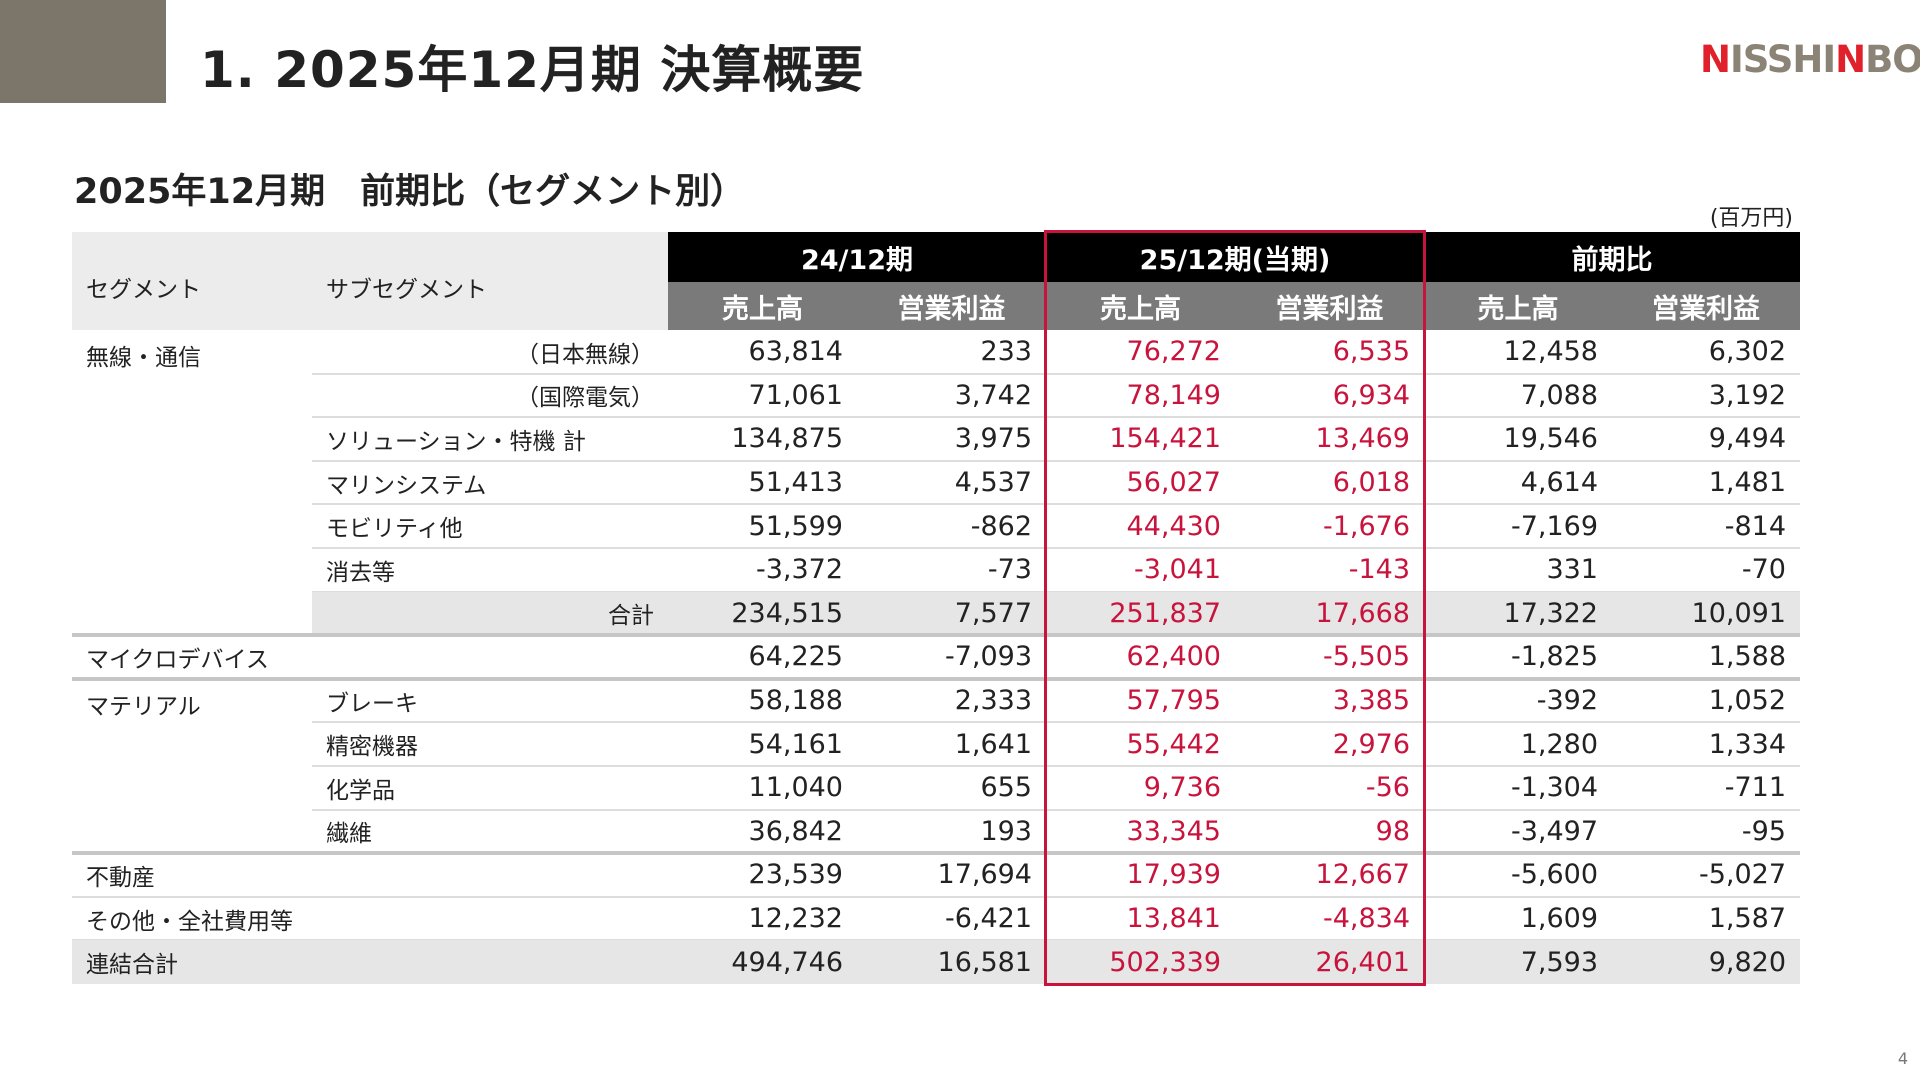 This screenshot has width=1920, height=1080. I want to click on value-cell: 1,280, so click(1559, 744).